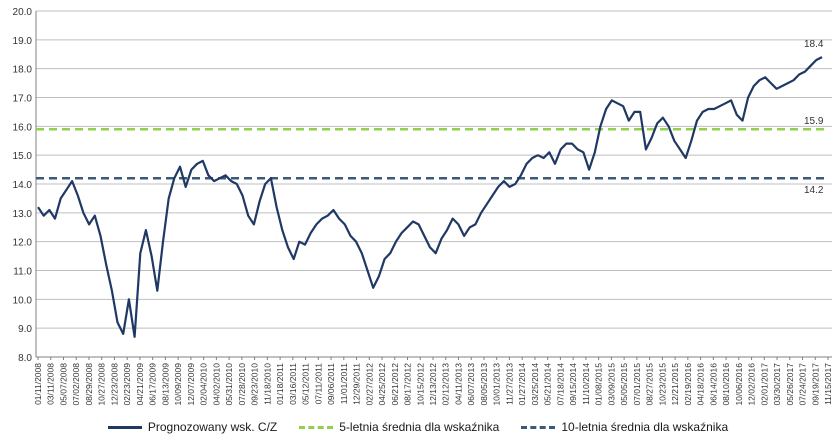 The width and height of the screenshot is (836, 445). What do you see at coordinates (23, 12) in the screenshot?
I see `y-tick-label: 20.0` at bounding box center [23, 12].